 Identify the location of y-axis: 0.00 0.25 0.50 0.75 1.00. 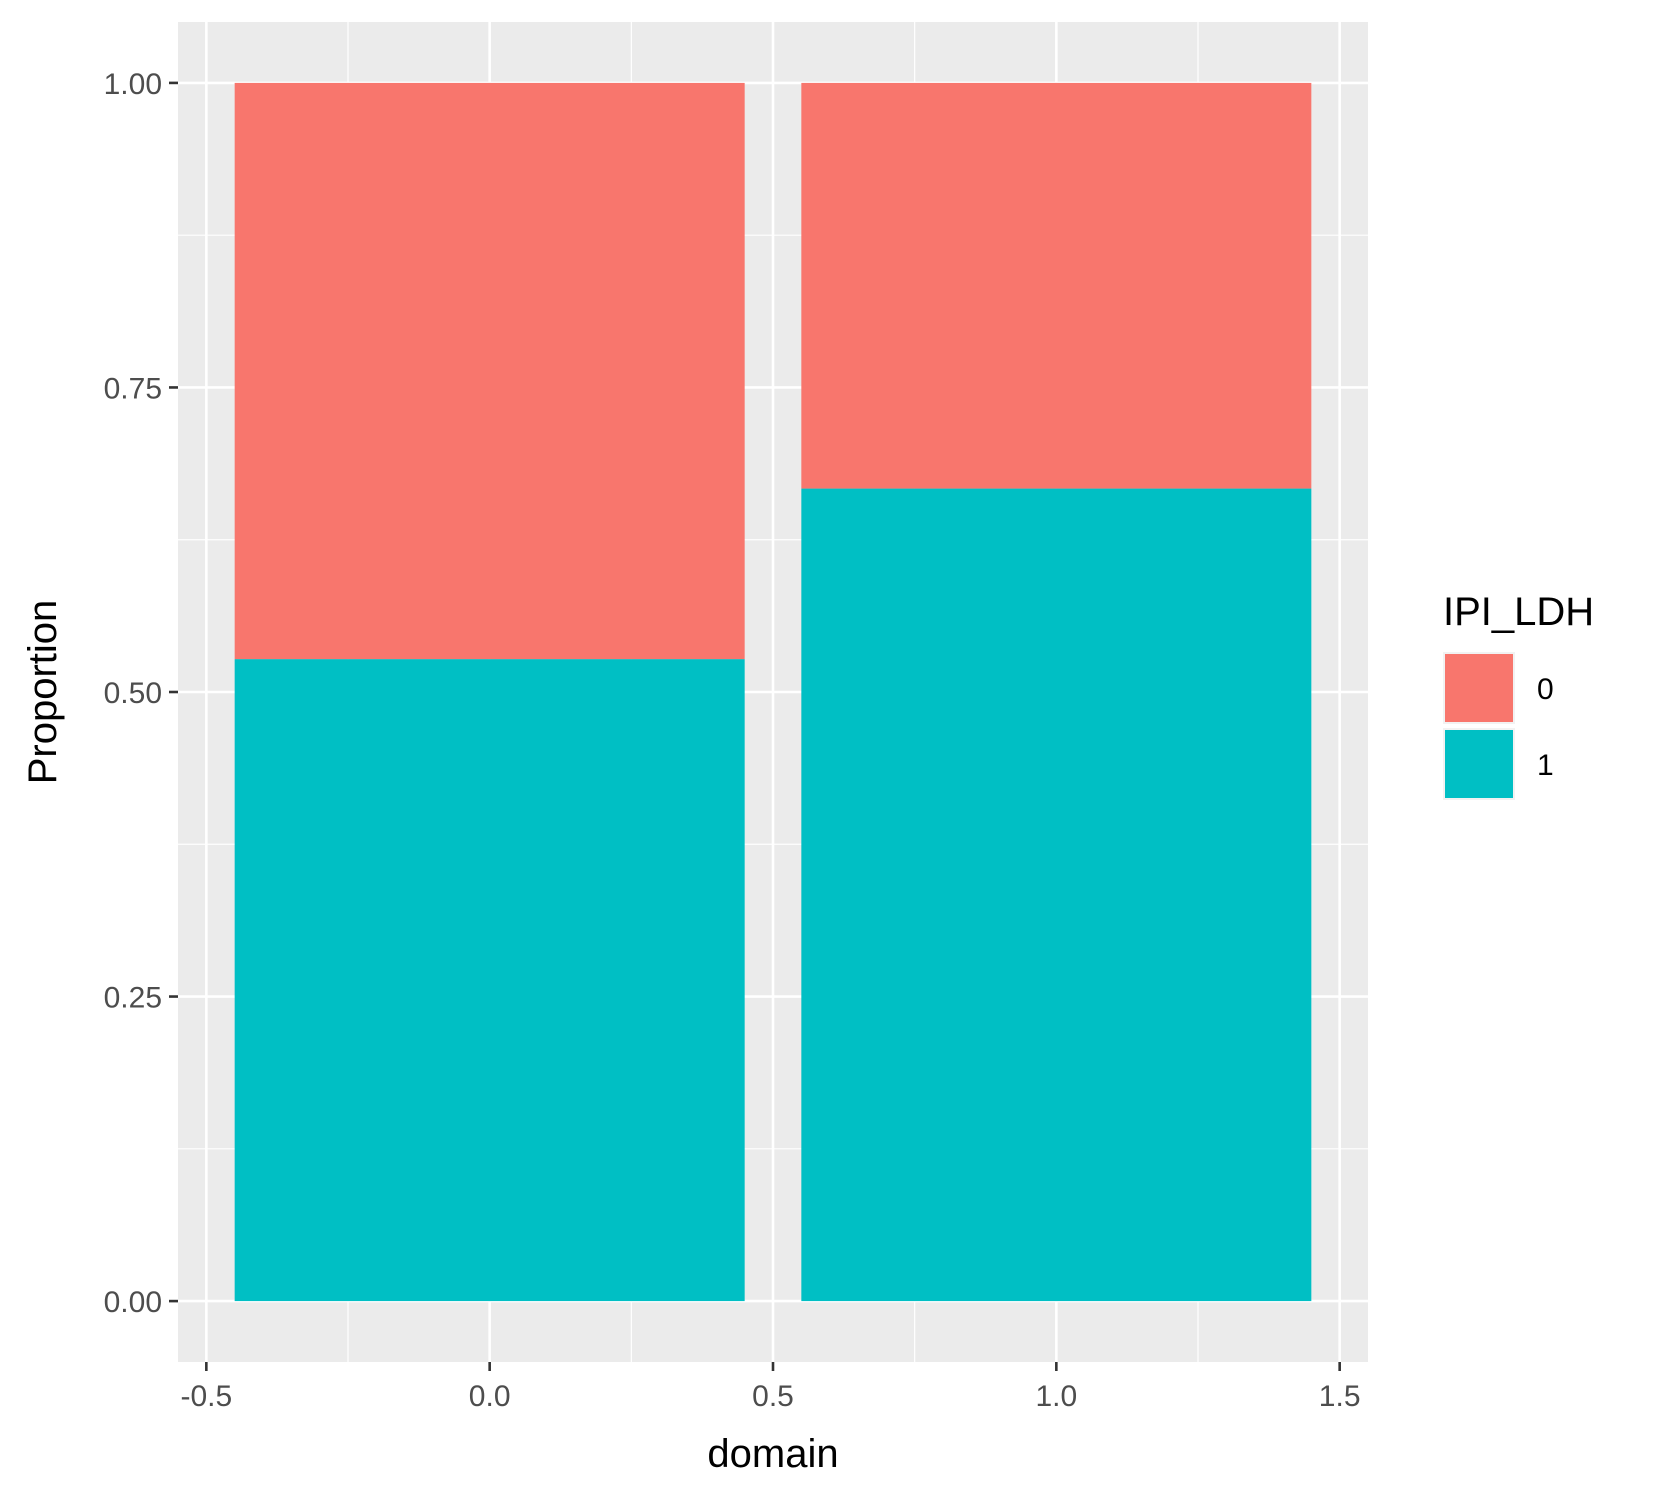
(141, 693).